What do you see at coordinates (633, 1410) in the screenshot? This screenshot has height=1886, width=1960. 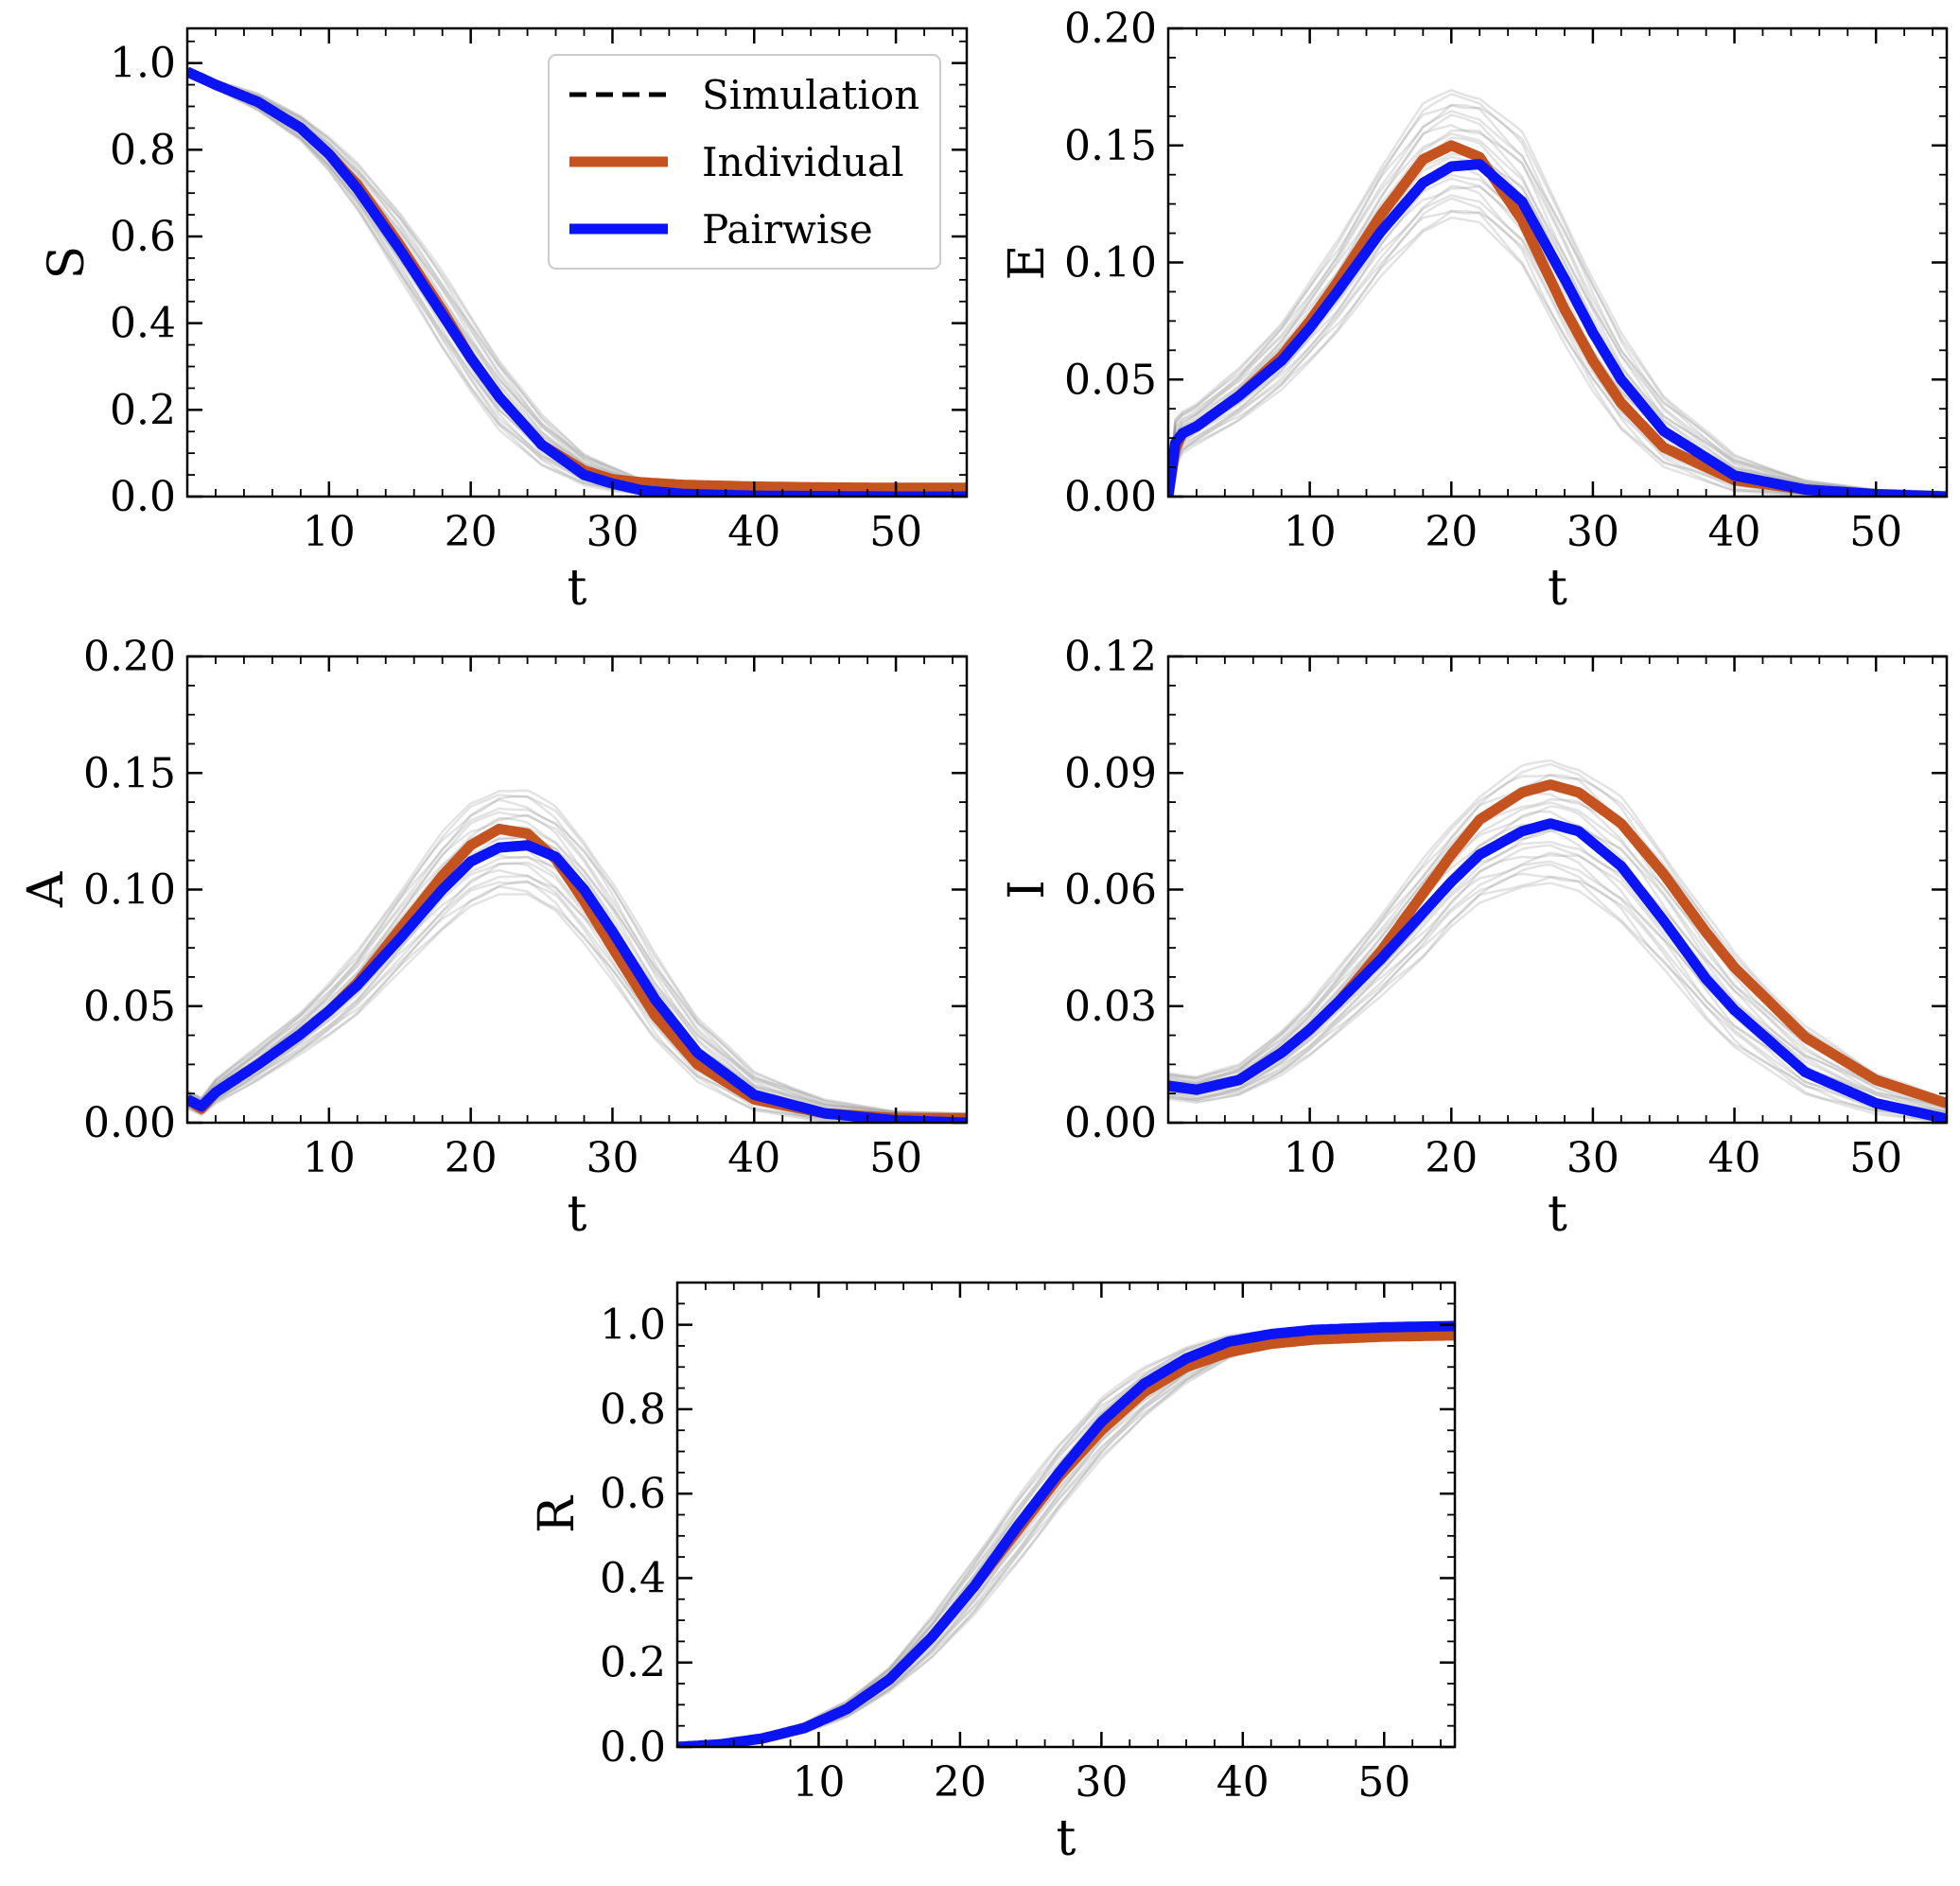 I see `y-tick-label: 0.8` at bounding box center [633, 1410].